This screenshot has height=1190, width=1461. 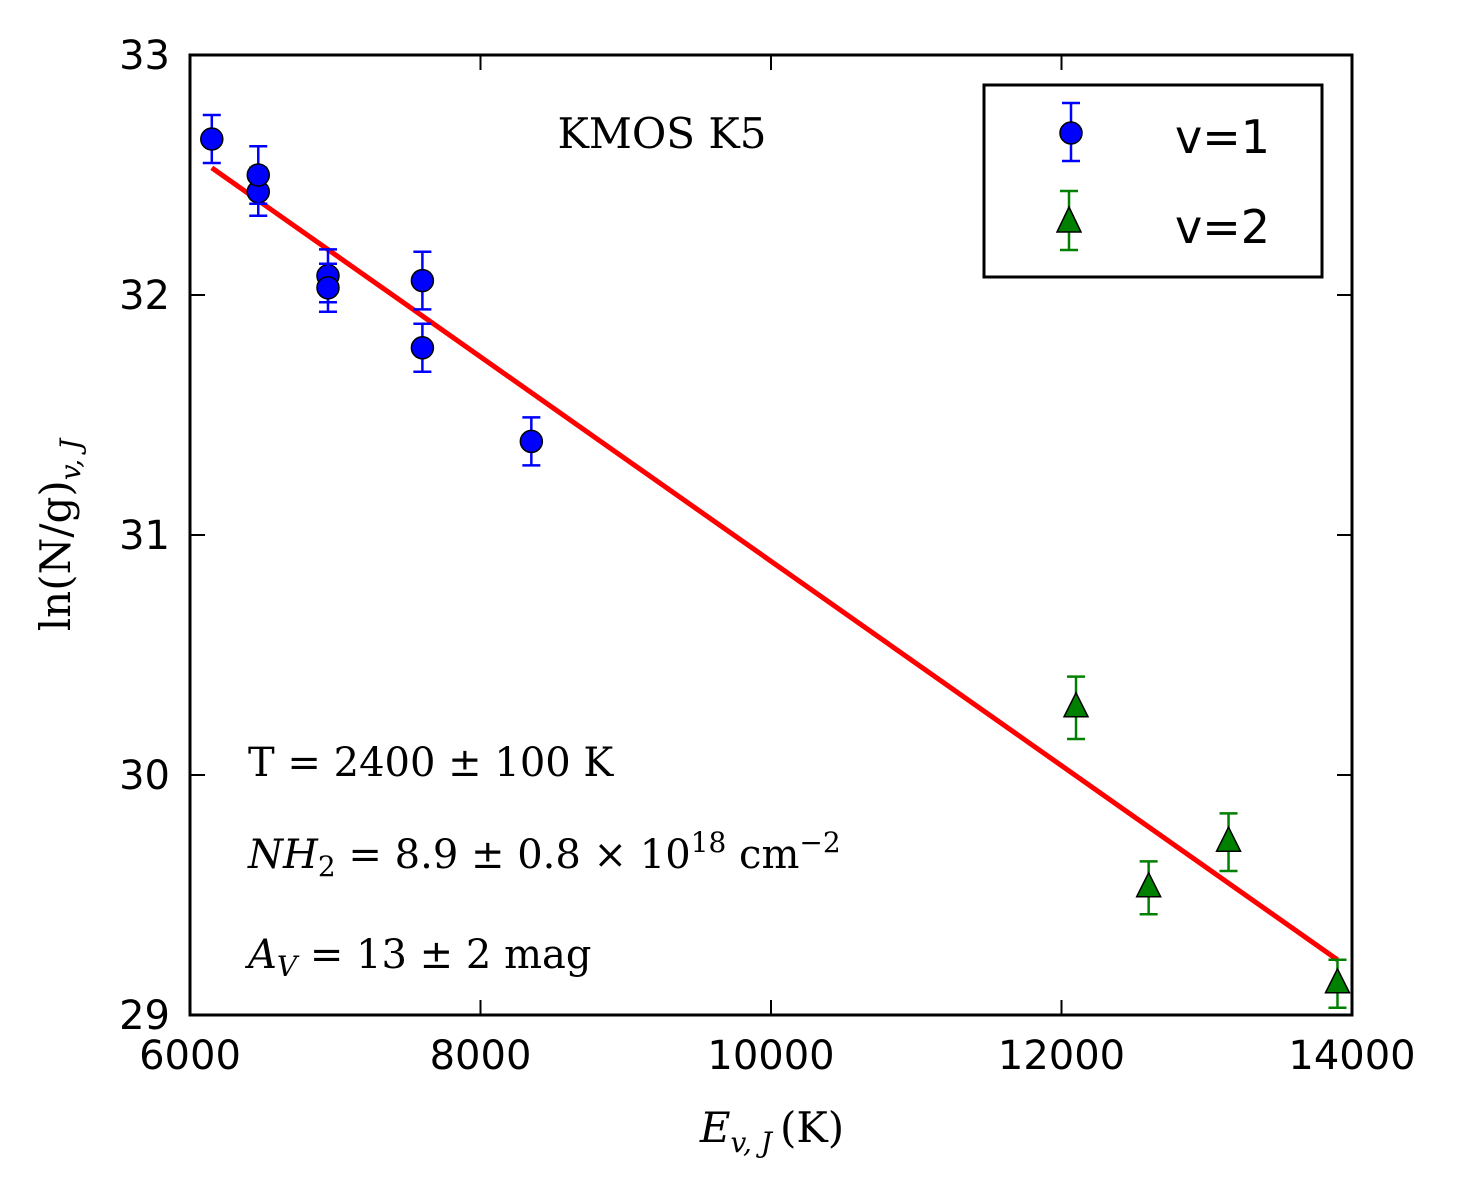 I want to click on x-tick-label: 6000, so click(x=190, y=1056).